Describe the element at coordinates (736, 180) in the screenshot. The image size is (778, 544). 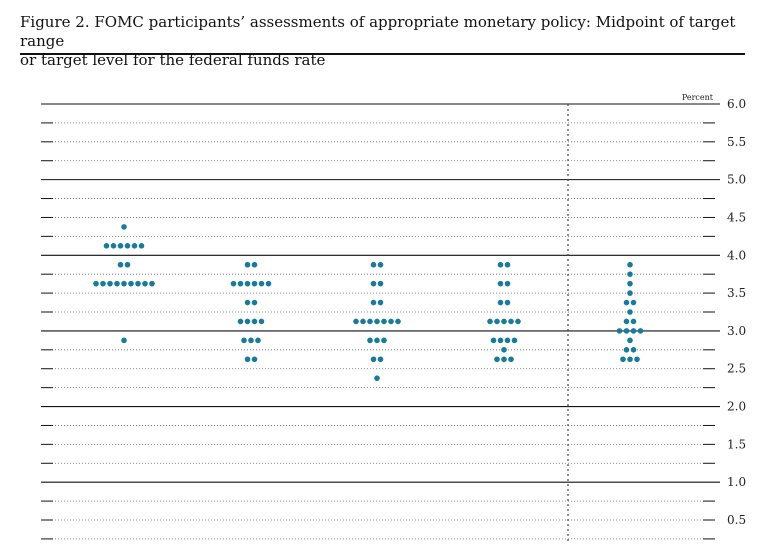
I see `y-tick-label: 5.0` at that location.